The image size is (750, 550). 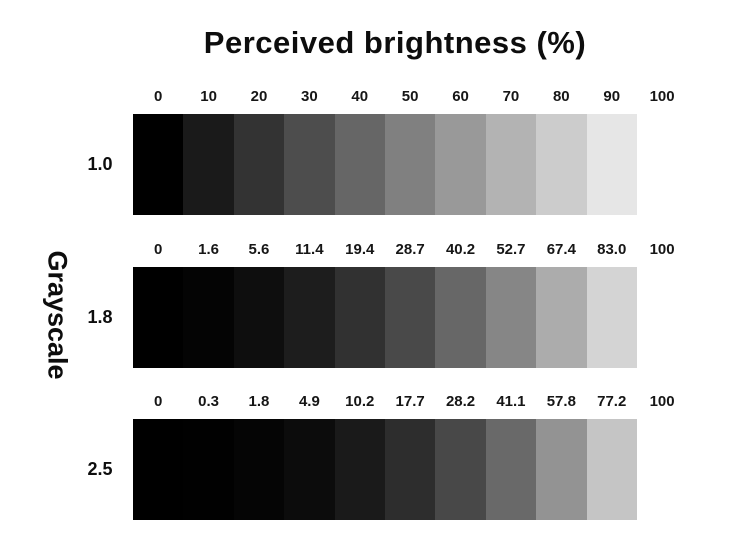 I want to click on brightness-value-label: 40, so click(x=360, y=96).